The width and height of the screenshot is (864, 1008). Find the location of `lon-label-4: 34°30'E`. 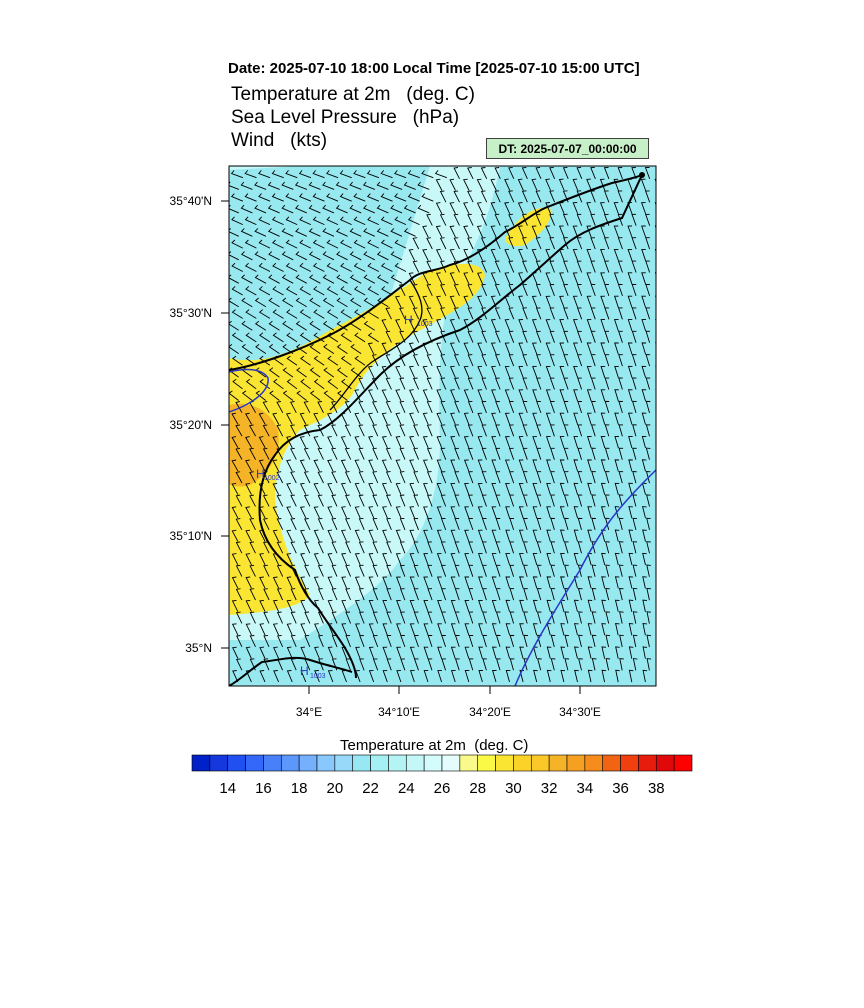

lon-label-4: 34°30'E is located at coordinates (580, 712).